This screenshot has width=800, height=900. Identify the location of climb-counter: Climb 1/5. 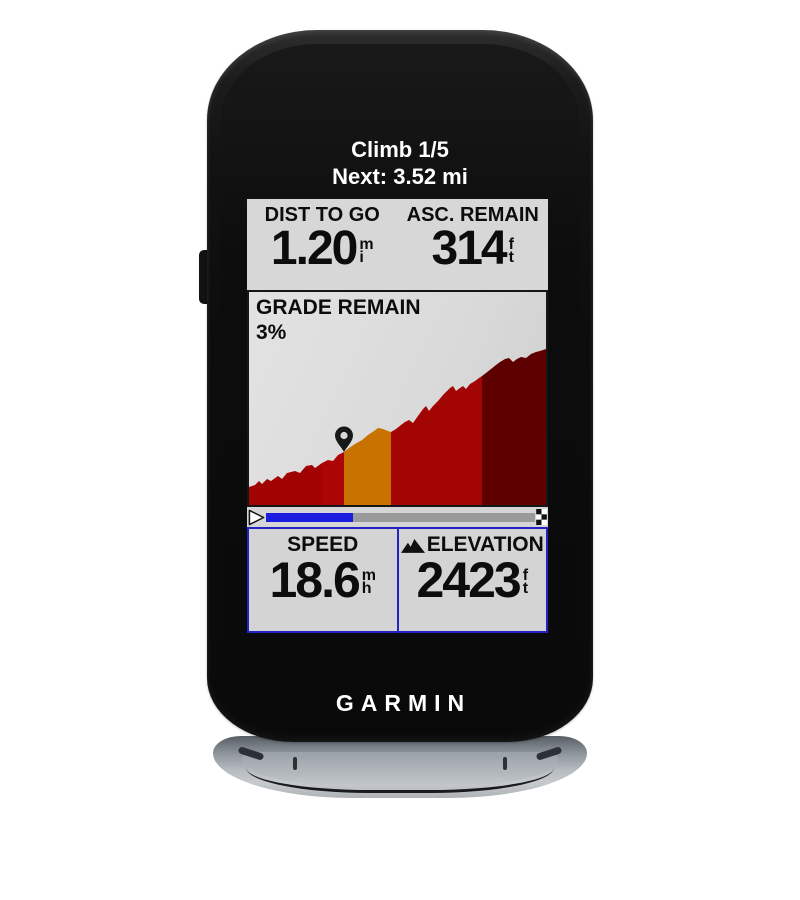
(400, 149).